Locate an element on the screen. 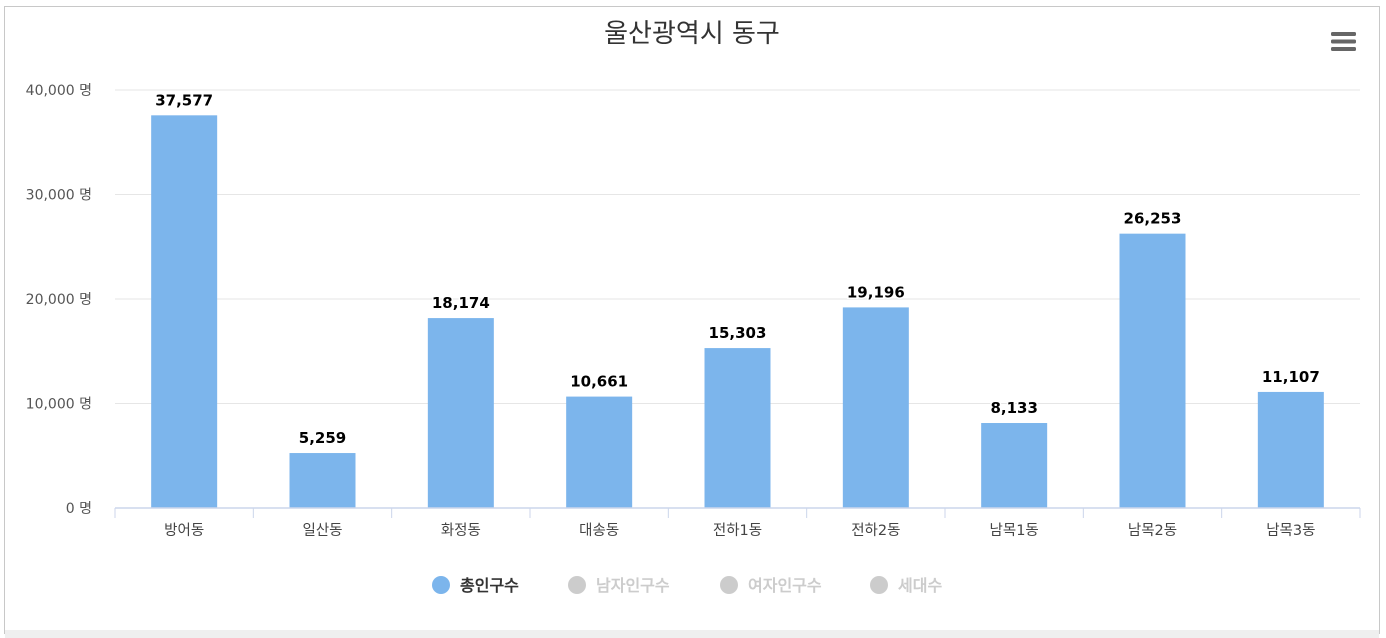 This screenshot has width=1386, height=638. y-tick-label: 0 명 is located at coordinates (79, 509).